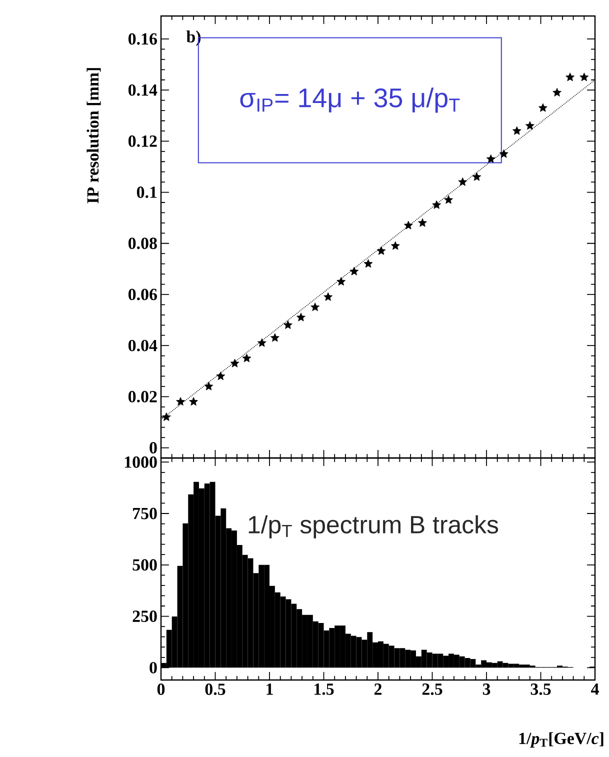 The height and width of the screenshot is (757, 609). What do you see at coordinates (143, 90) in the screenshot?
I see `y-tick-label: 0.14` at bounding box center [143, 90].